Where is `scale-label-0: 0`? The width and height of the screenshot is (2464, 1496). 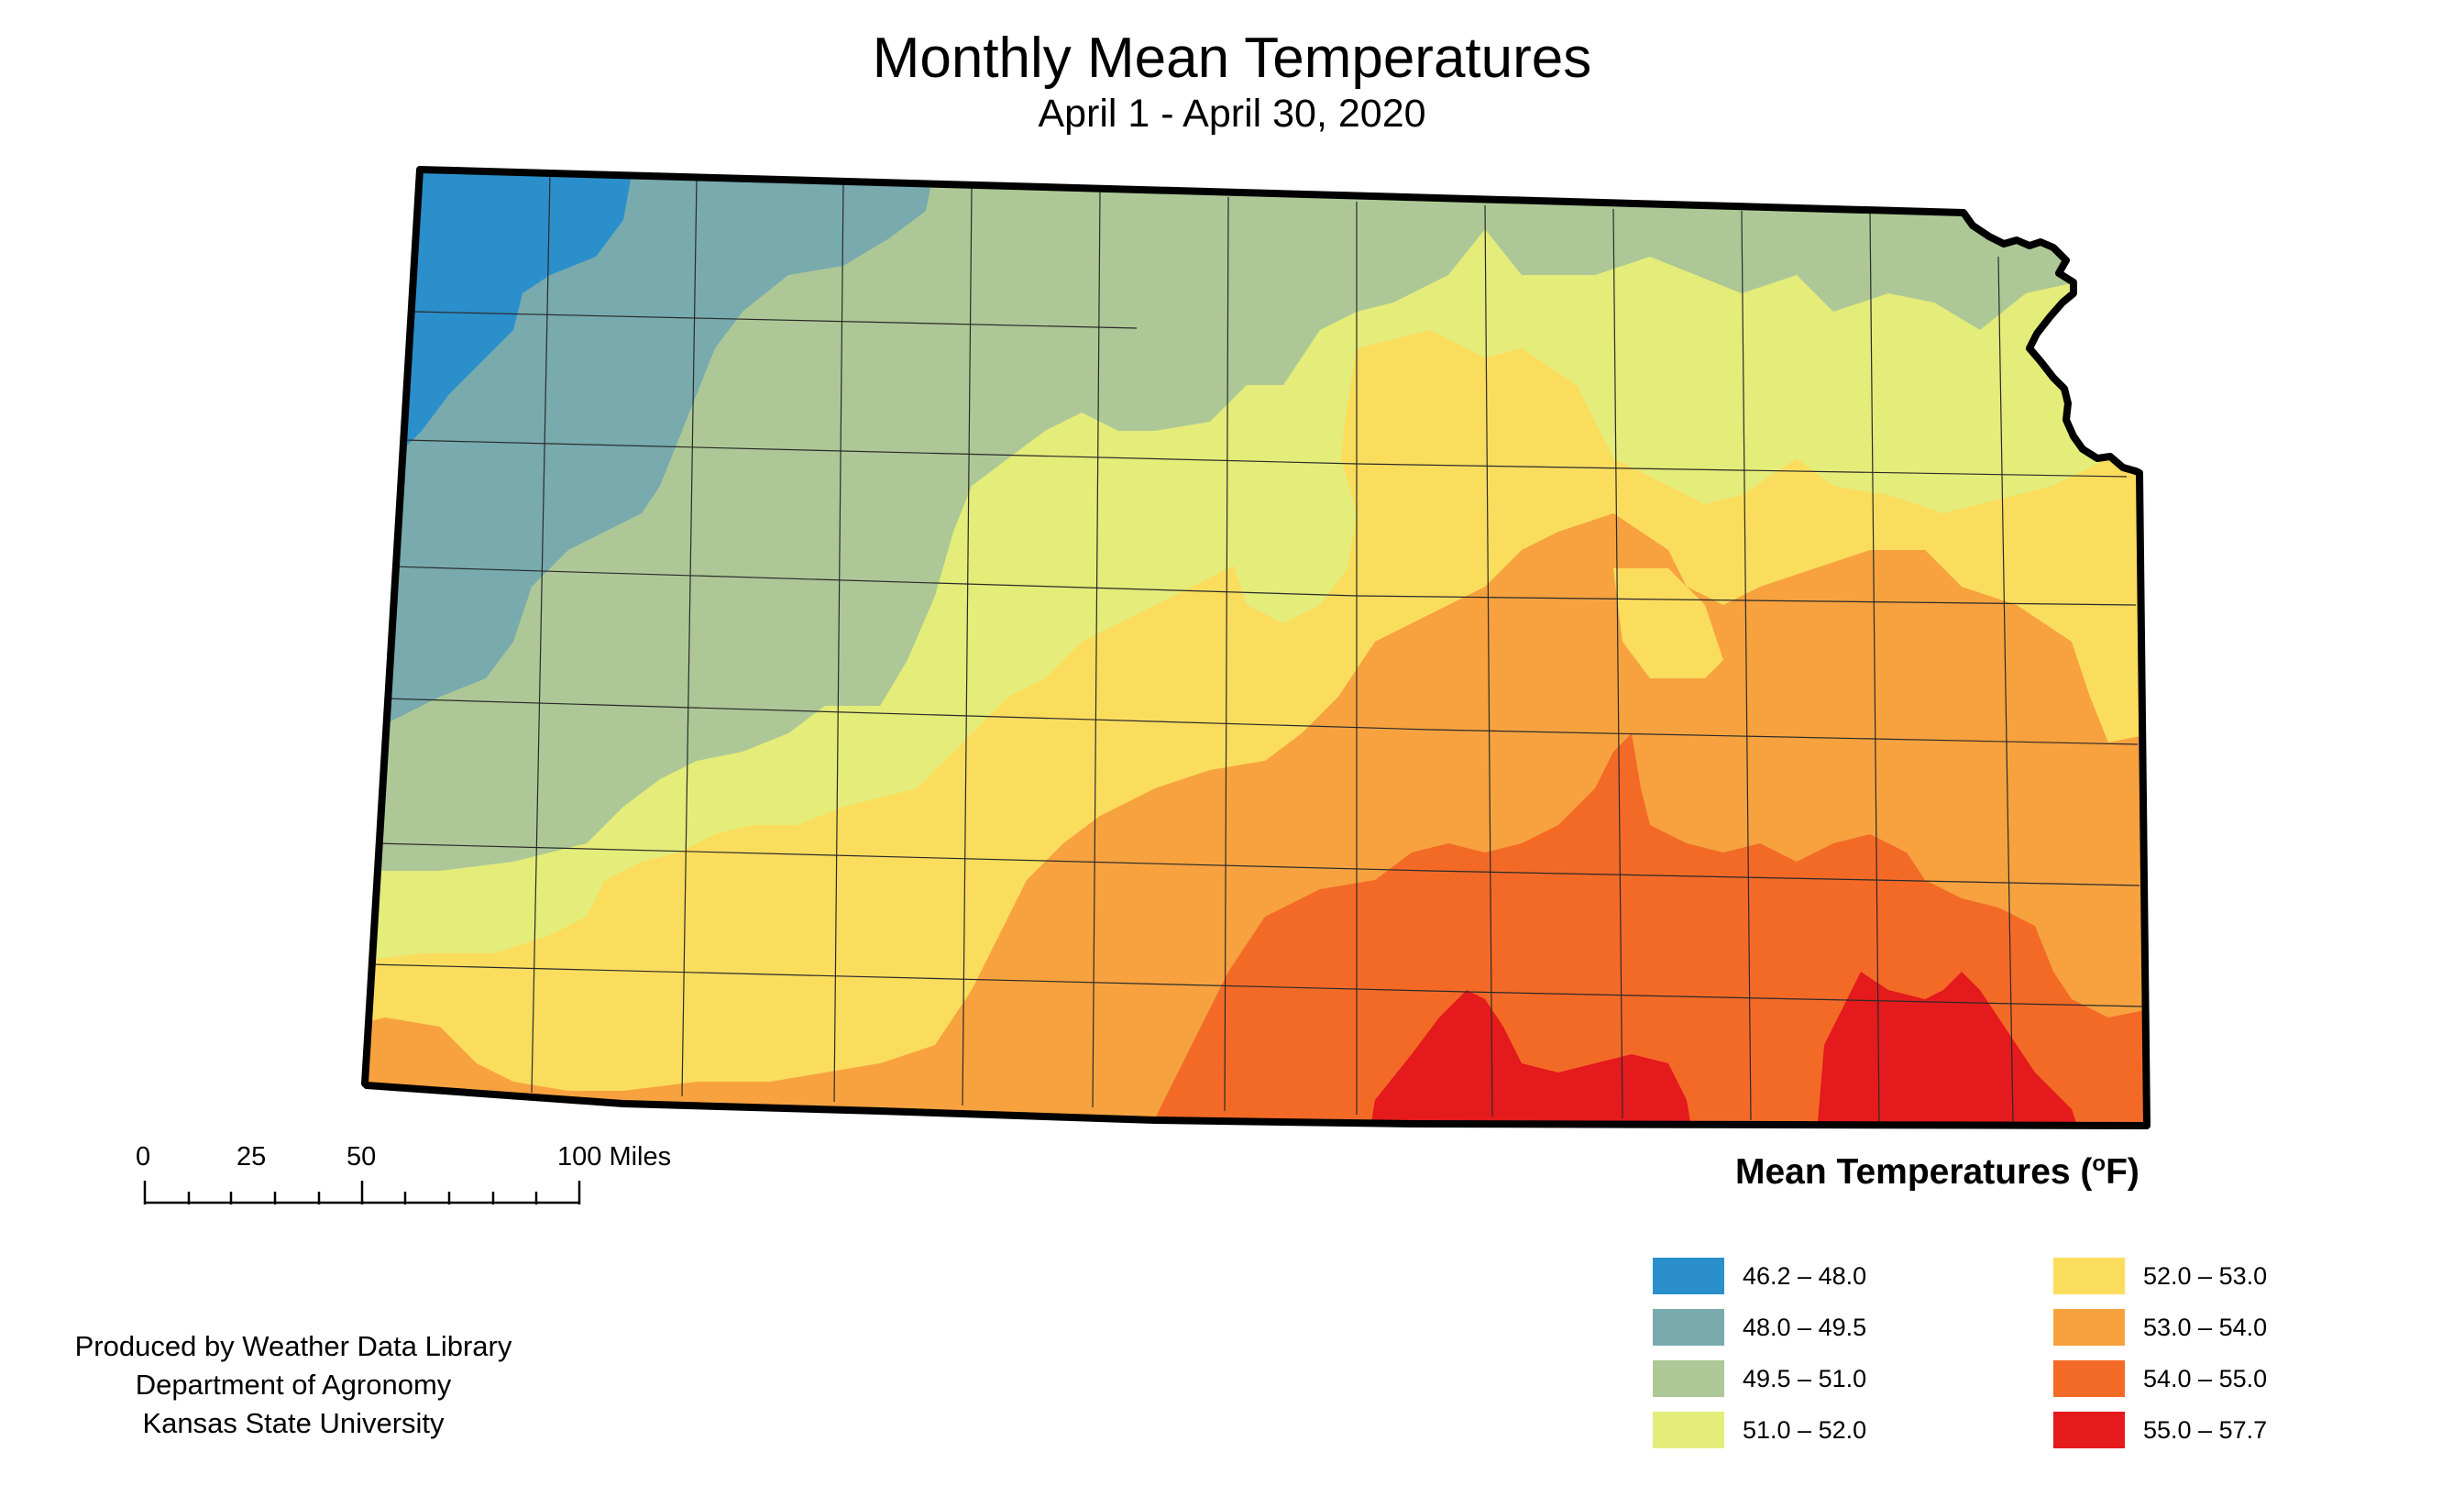
scale-label-0: 0 is located at coordinates (143, 1157).